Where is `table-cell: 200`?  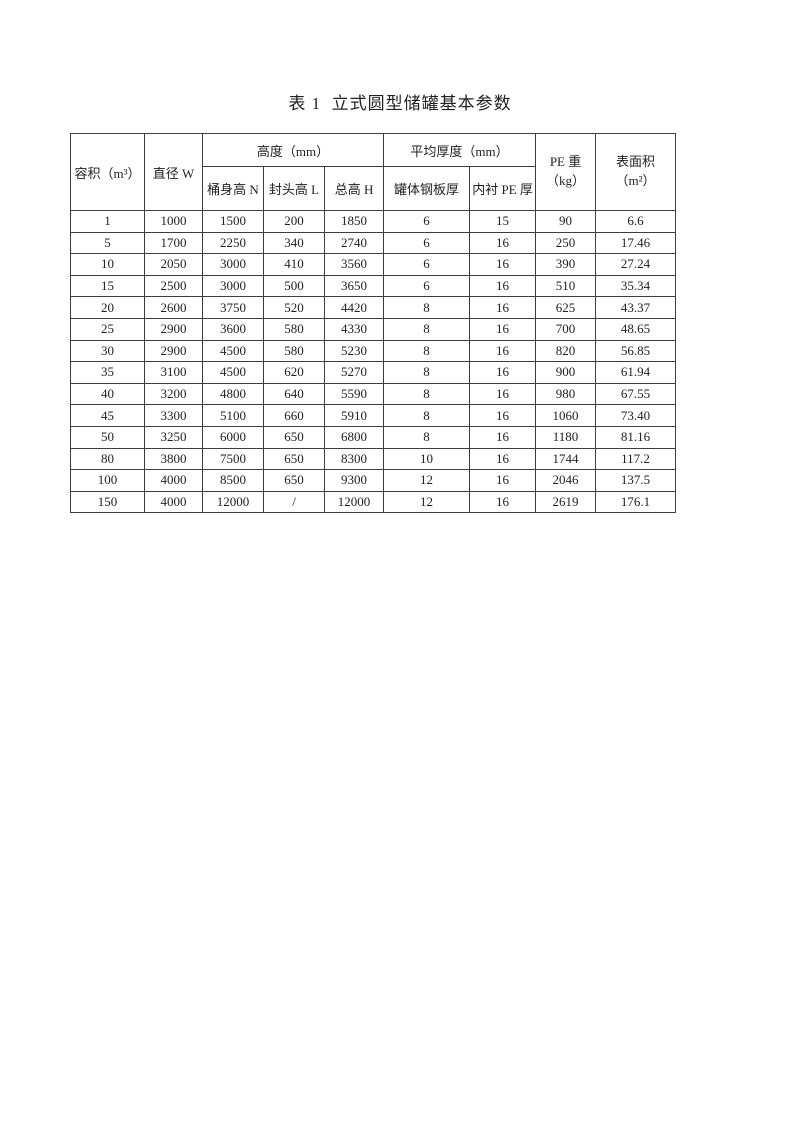
table-cell: 200 is located at coordinates (294, 221).